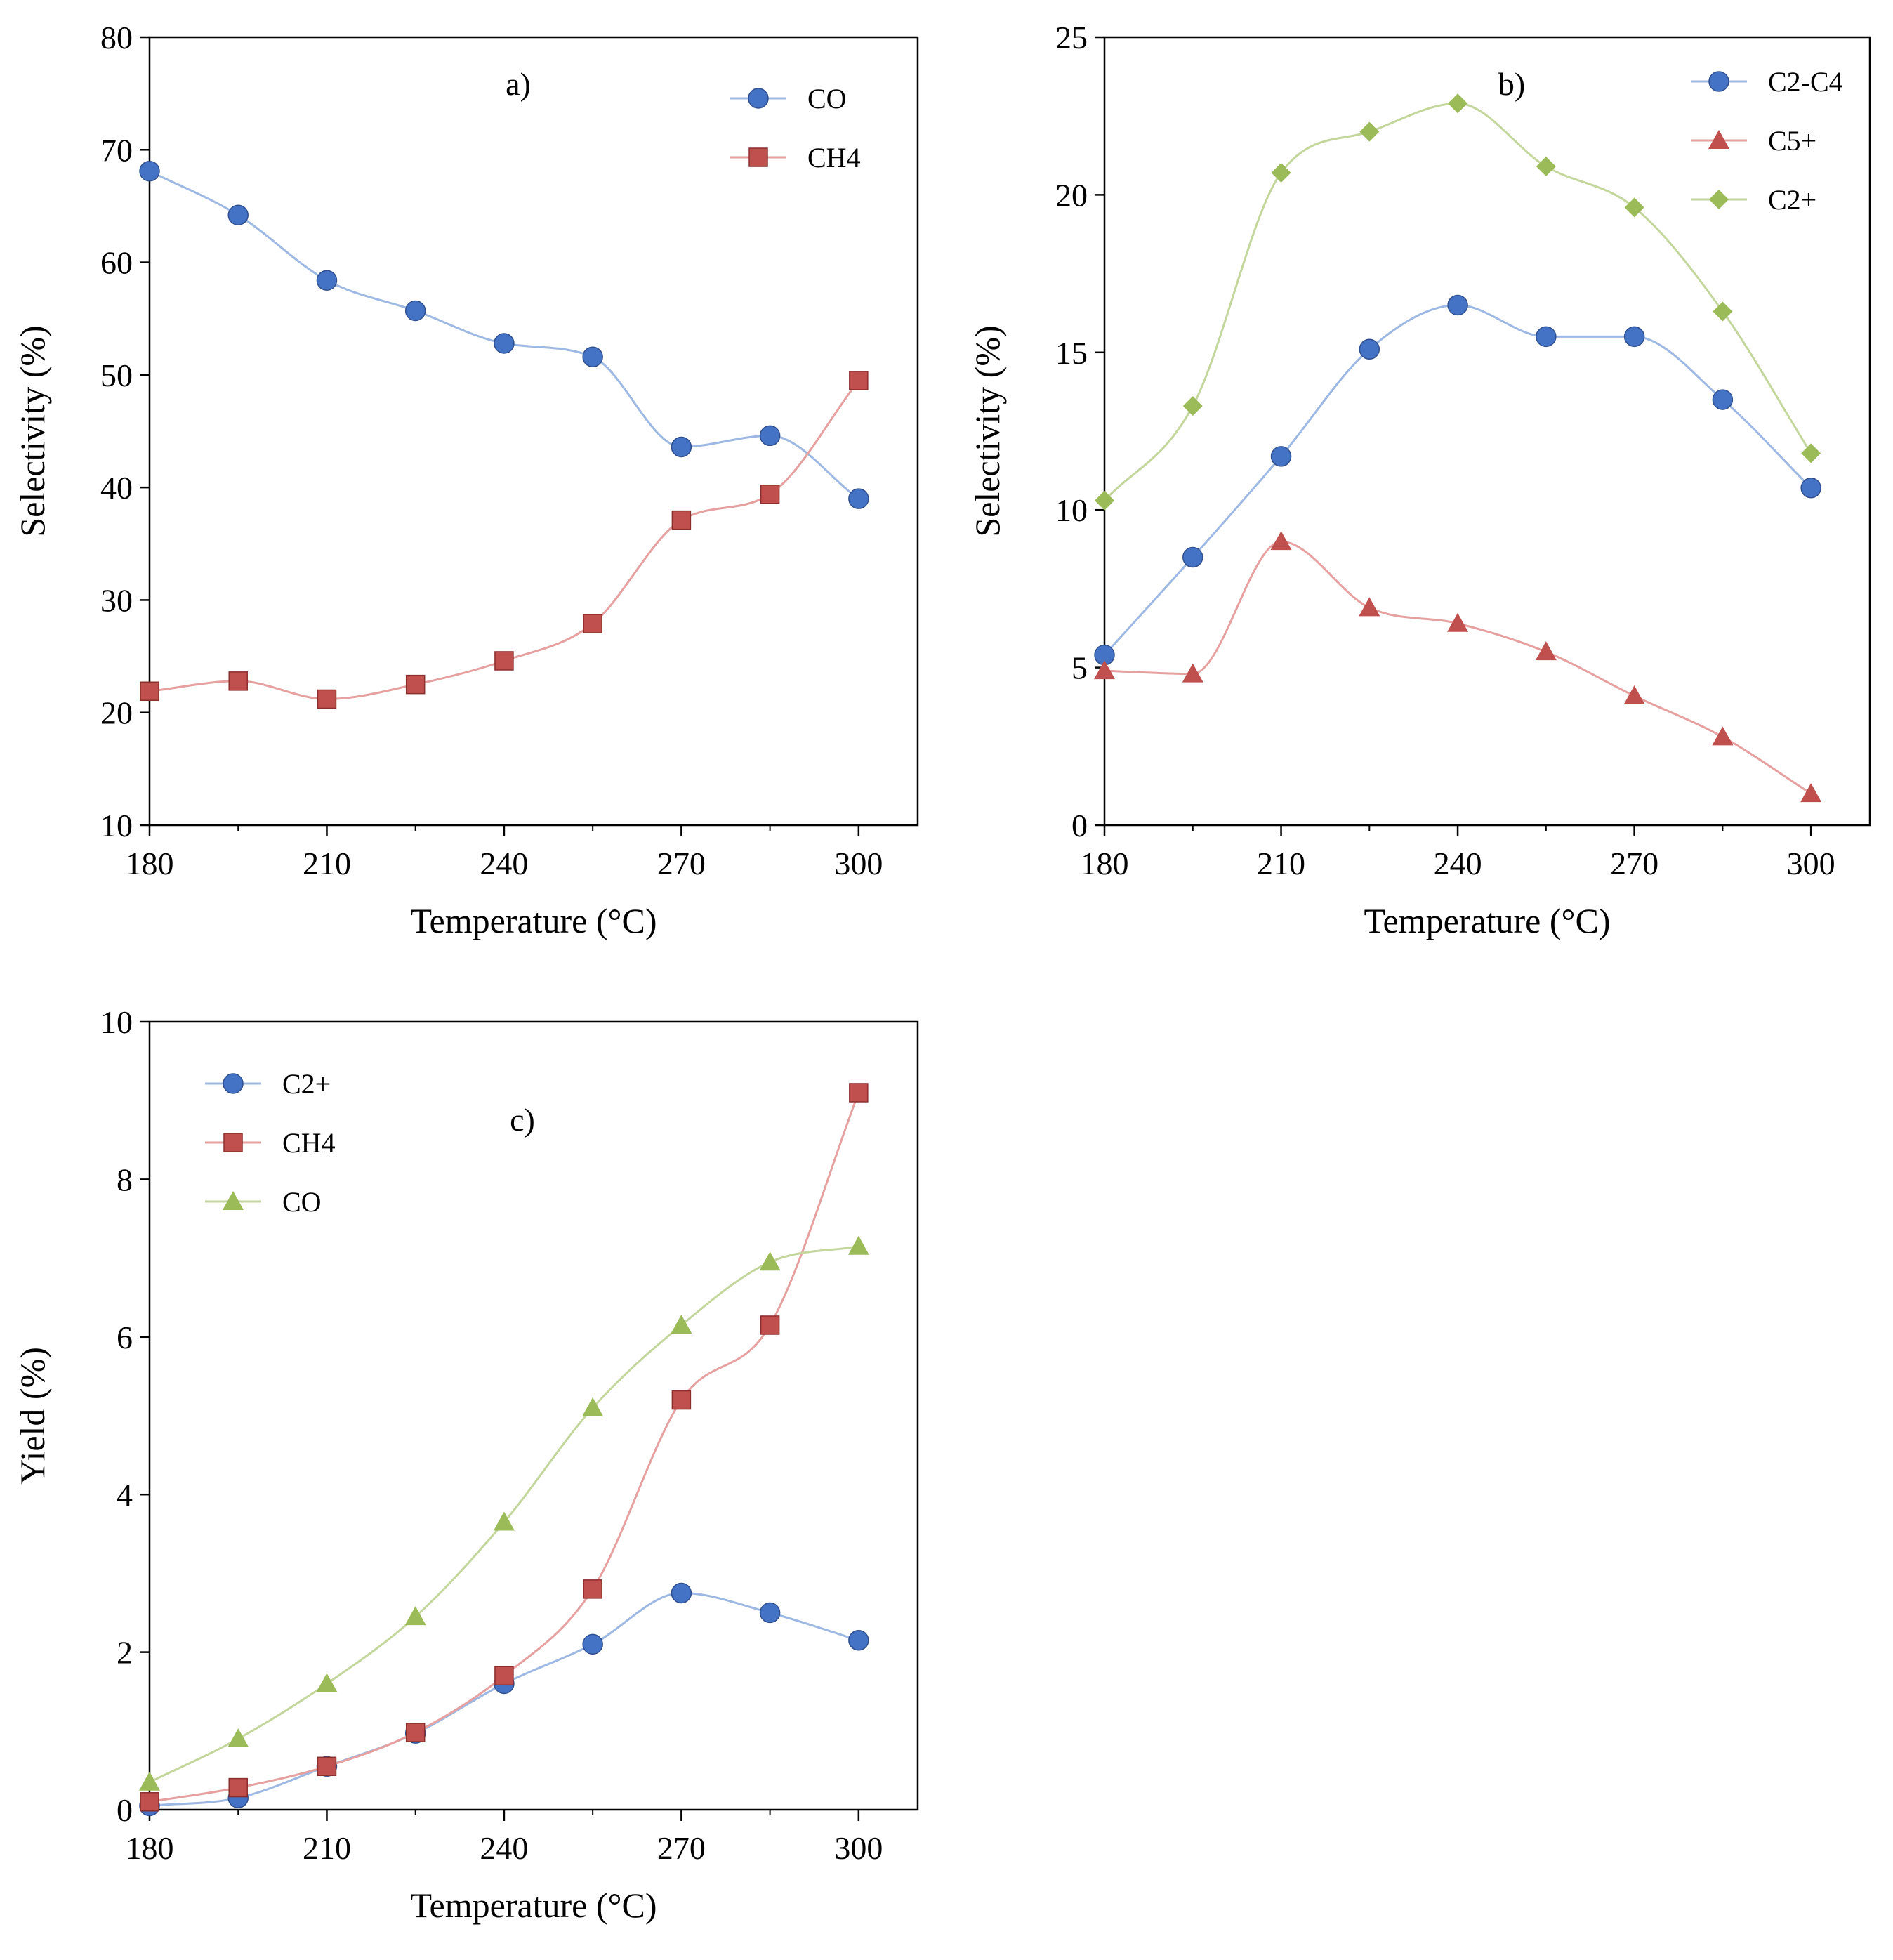  Describe the element at coordinates (125, 1495) in the screenshot. I see `y-tick-label: 4` at that location.